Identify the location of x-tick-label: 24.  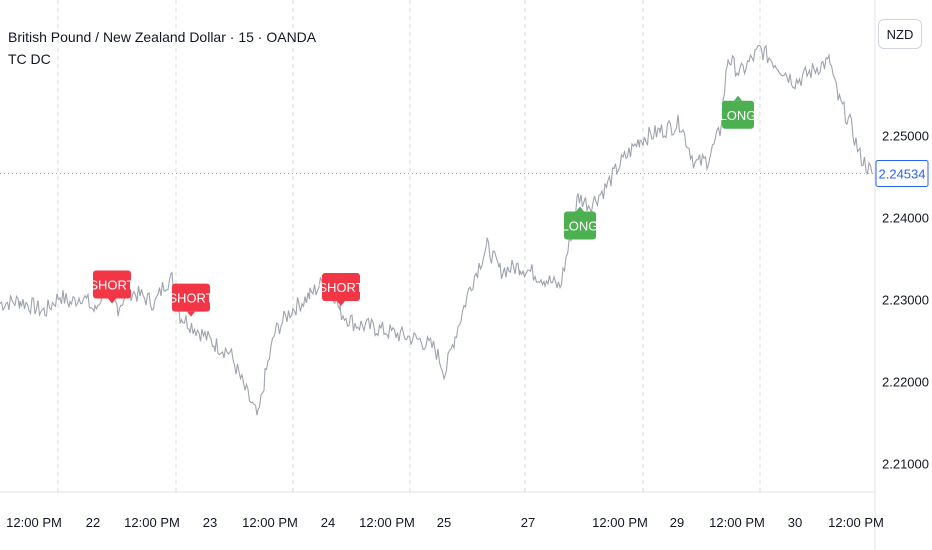
(328, 522).